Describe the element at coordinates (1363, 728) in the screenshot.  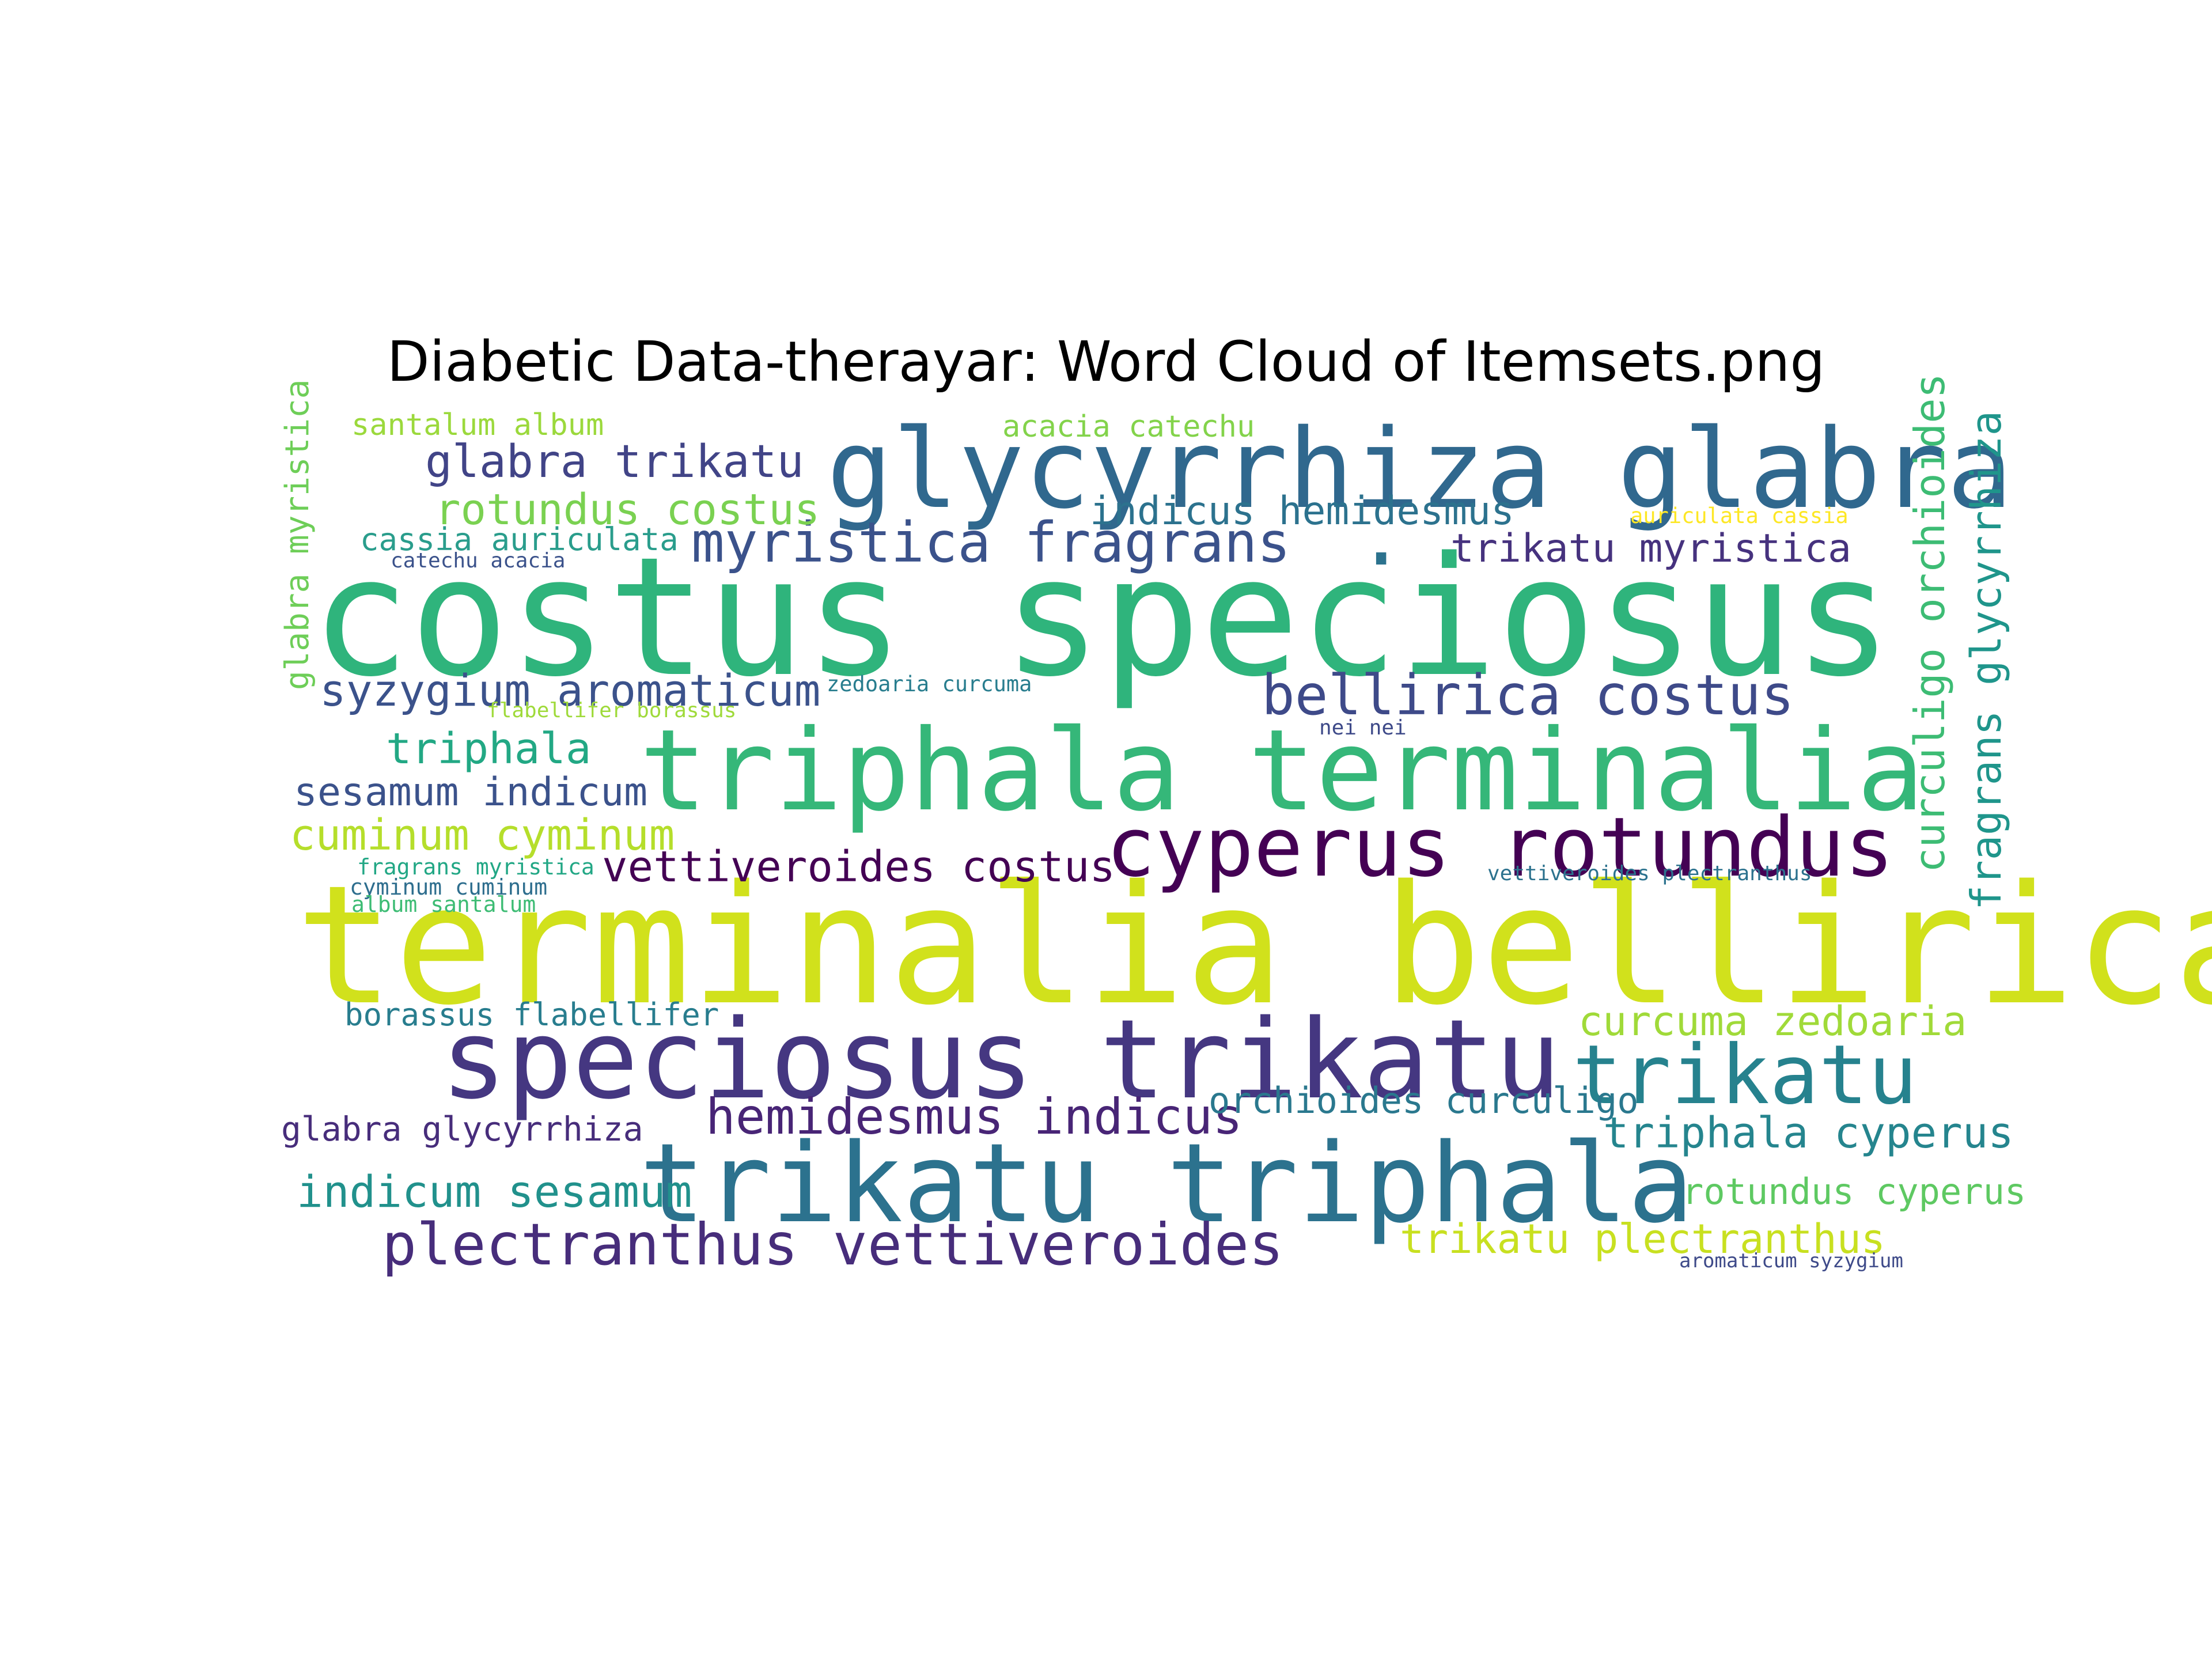
I see `word-nei-nei: nei nei` at that location.